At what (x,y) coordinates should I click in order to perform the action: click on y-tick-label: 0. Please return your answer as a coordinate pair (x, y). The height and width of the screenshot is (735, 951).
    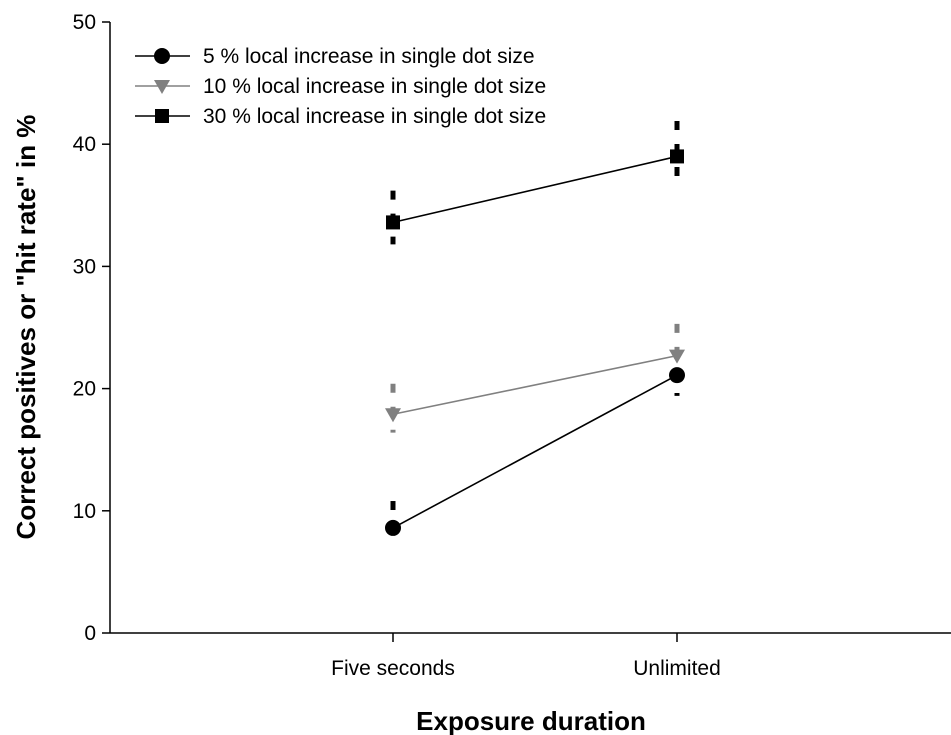
    Looking at the image, I should click on (90, 633).